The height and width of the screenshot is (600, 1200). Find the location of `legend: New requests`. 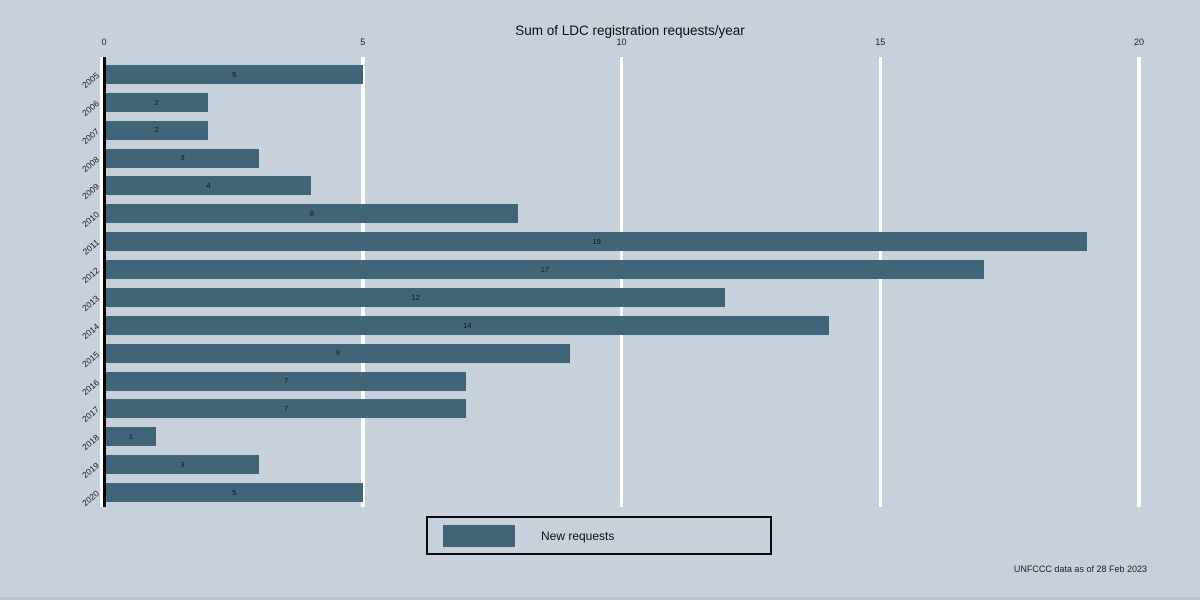

legend: New requests is located at coordinates (599, 535).